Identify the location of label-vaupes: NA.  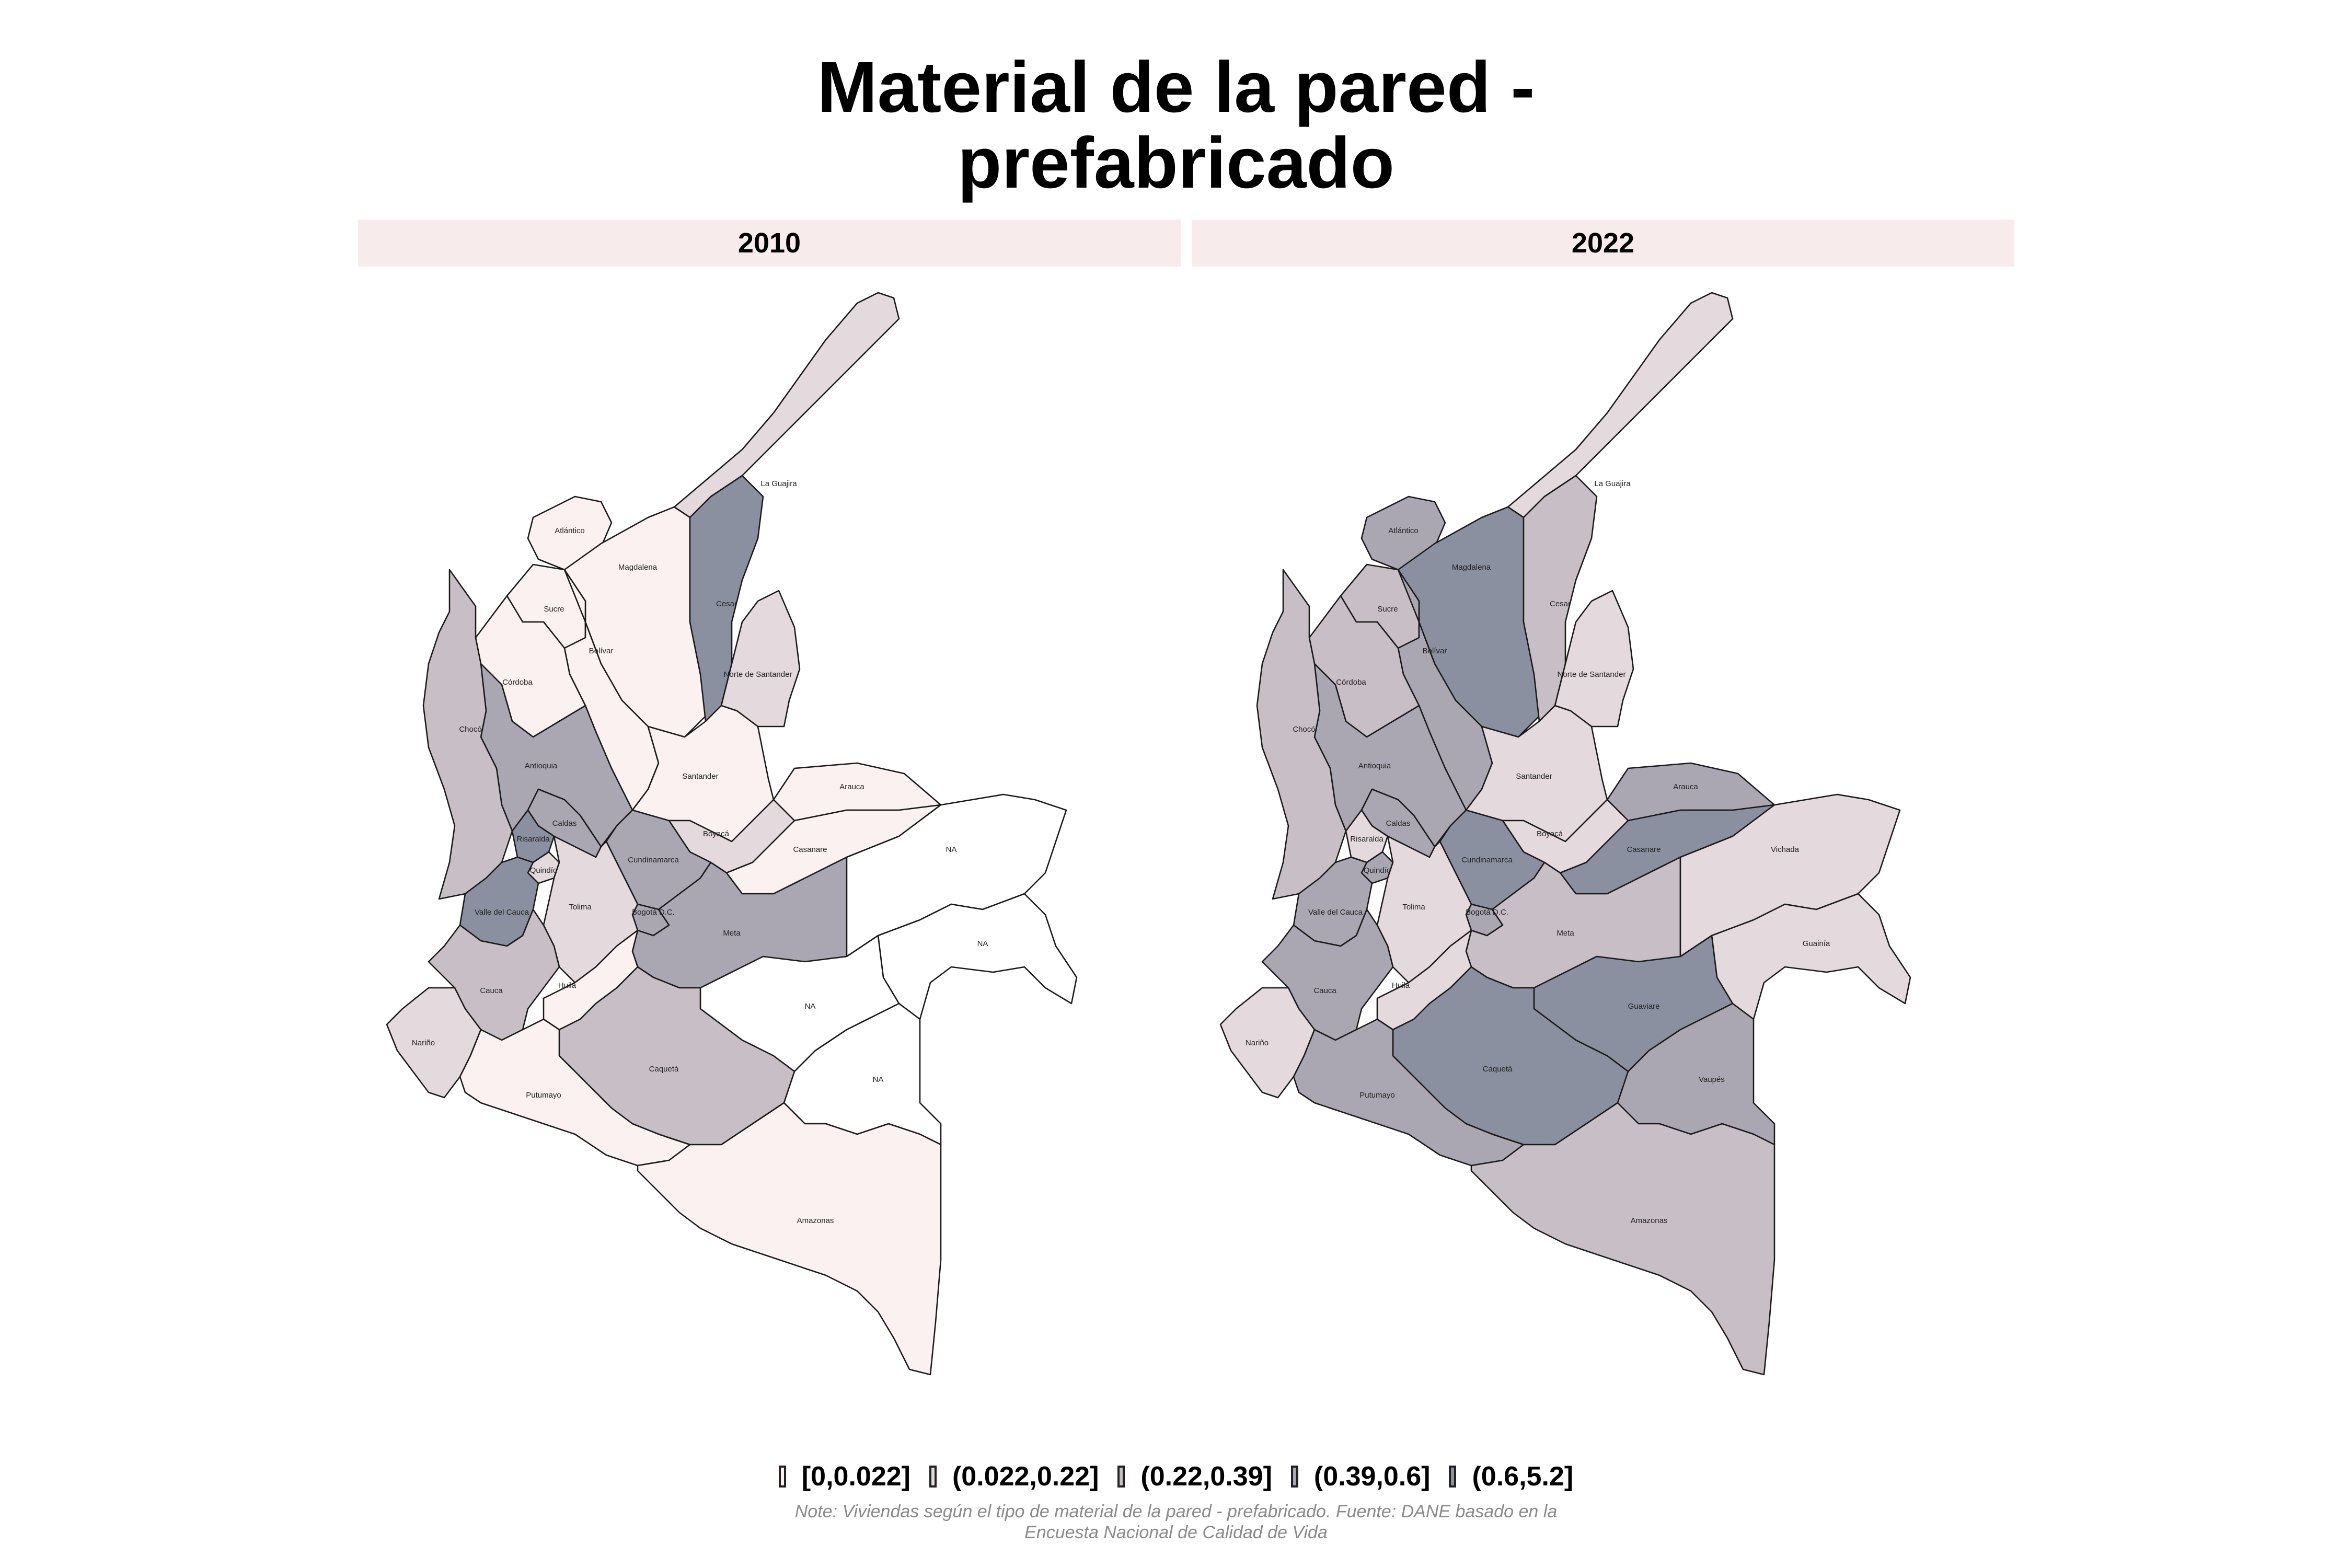
(878, 1079).